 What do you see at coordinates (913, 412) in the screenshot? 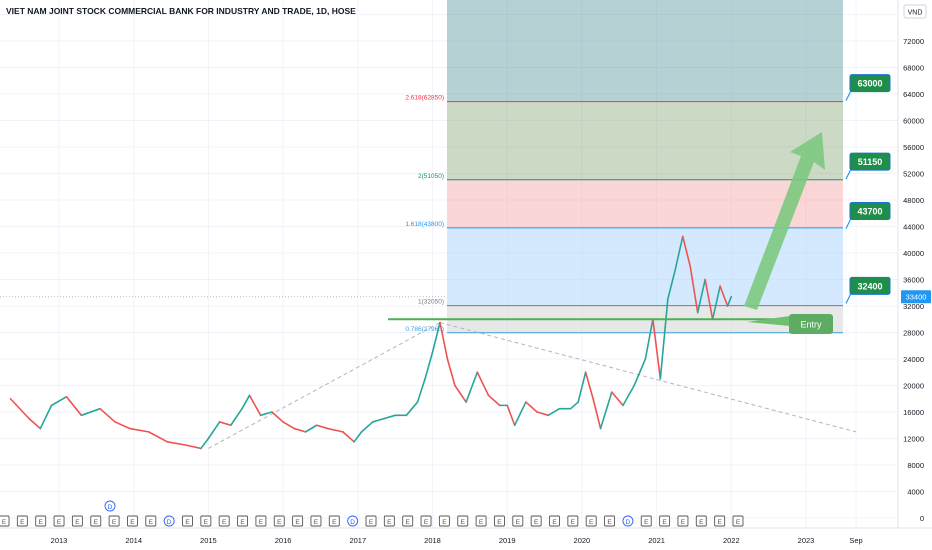
I see `price-tick: 16000` at bounding box center [913, 412].